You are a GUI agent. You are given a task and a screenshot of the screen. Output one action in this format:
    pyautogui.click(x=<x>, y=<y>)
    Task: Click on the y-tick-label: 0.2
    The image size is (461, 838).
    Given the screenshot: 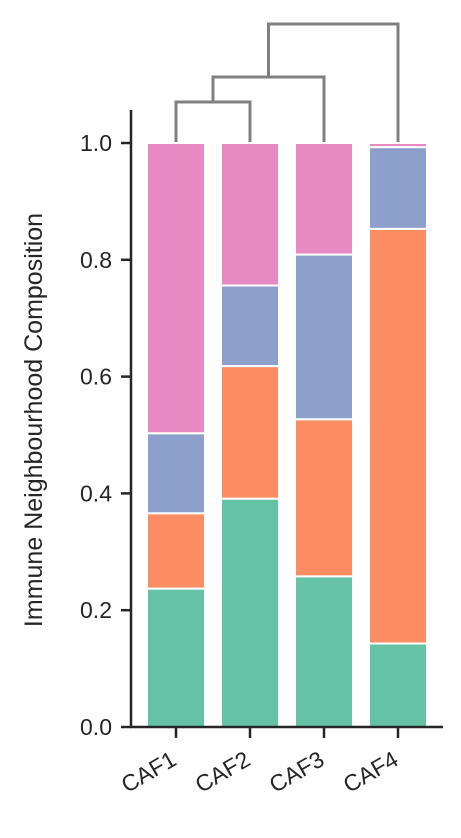 What is the action you would take?
    pyautogui.click(x=96, y=610)
    